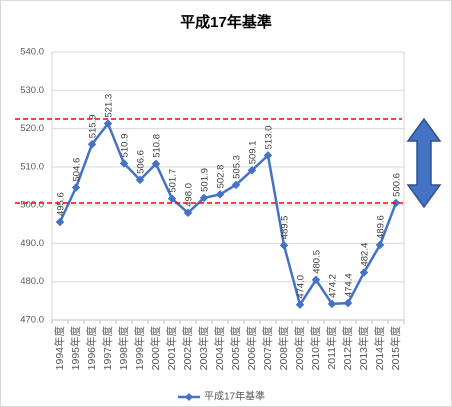  I want to click on y-tick-label: 530.0, so click(32, 90).